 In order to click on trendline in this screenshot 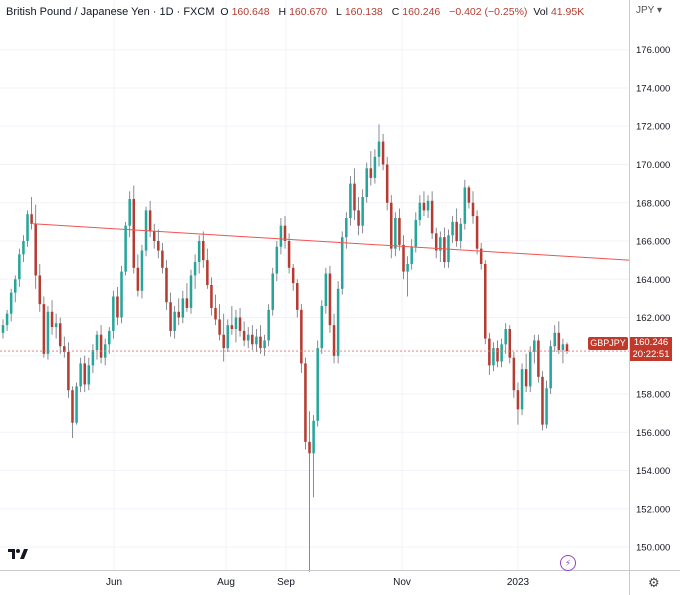, I will do `click(331, 242)`.